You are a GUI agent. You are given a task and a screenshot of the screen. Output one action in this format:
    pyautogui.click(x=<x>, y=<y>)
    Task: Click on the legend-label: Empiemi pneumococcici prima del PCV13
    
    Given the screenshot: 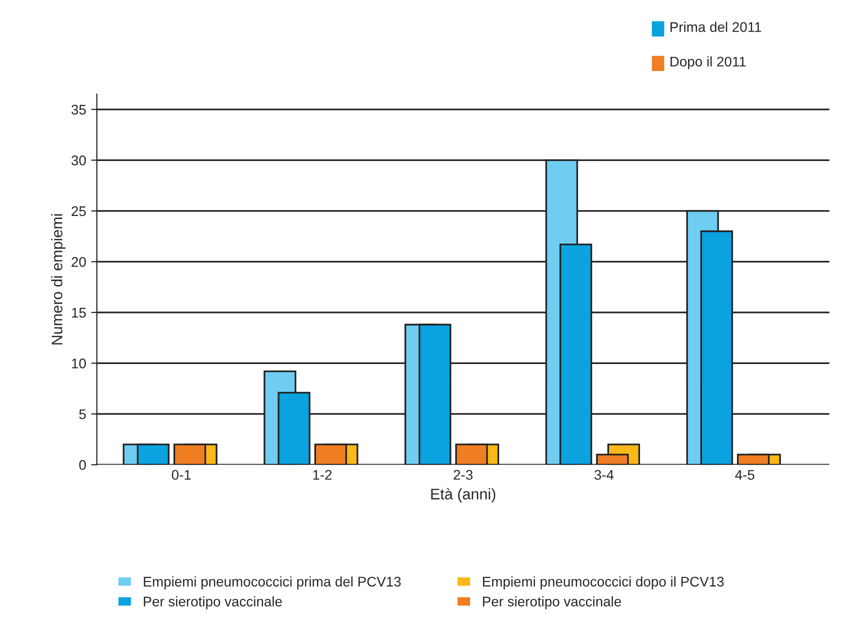 What is the action you would take?
    pyautogui.click(x=272, y=583)
    